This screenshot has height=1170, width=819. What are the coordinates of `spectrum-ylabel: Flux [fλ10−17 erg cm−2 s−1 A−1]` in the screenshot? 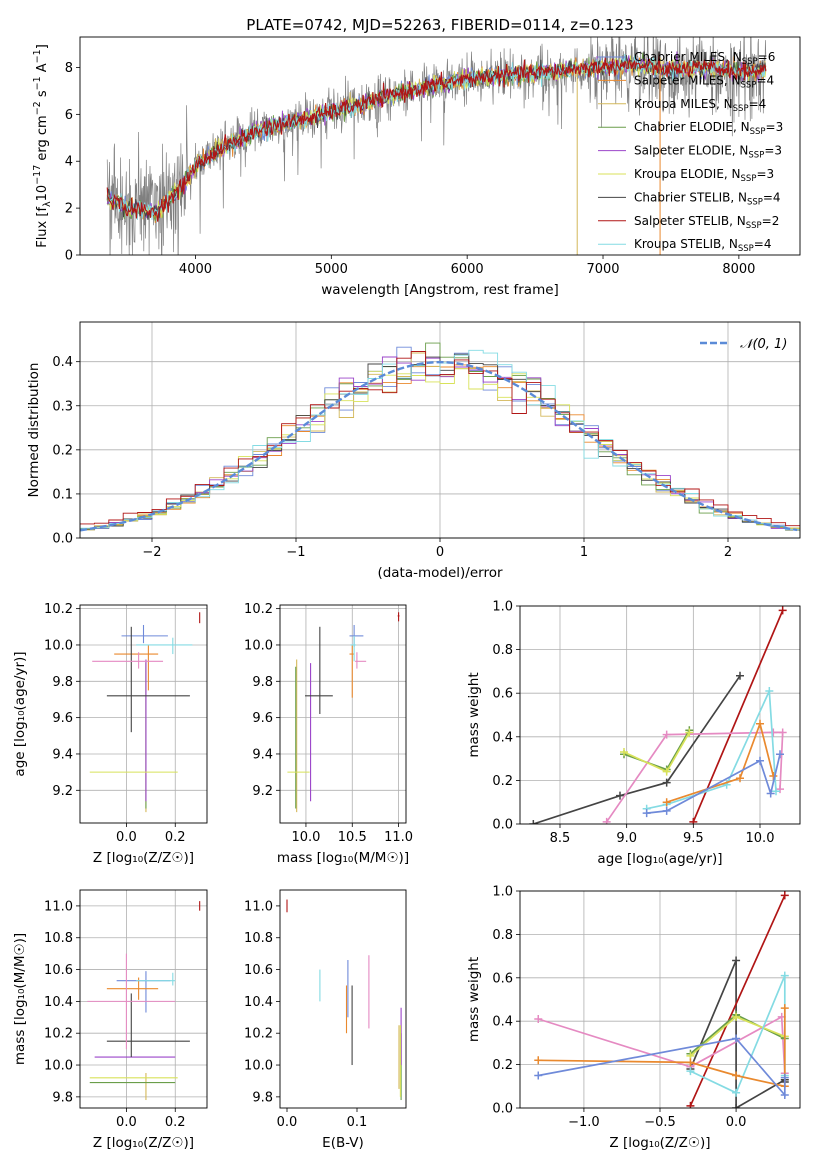 It's located at (42, 146).